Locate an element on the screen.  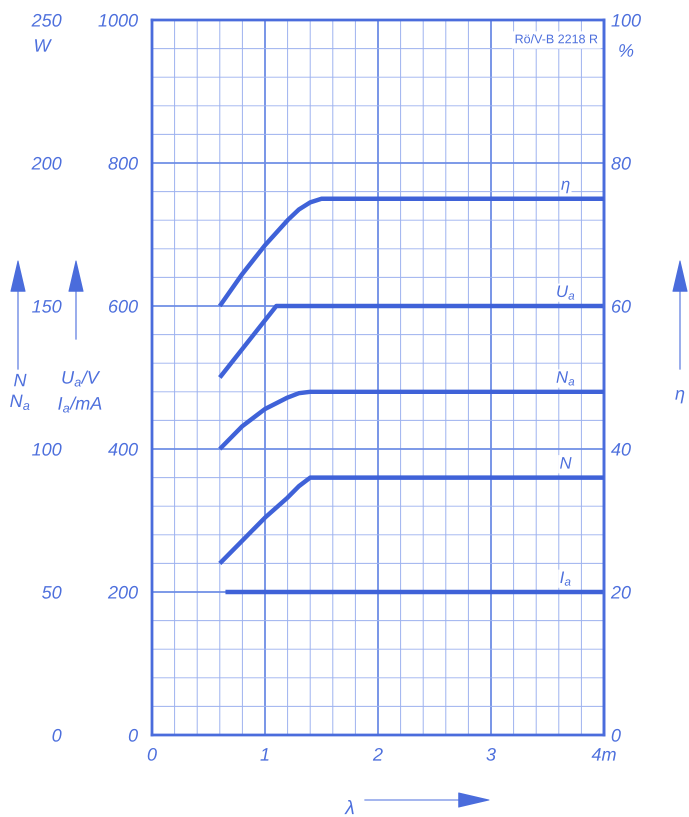
x-tick-label: 1 is located at coordinates (264, 754).